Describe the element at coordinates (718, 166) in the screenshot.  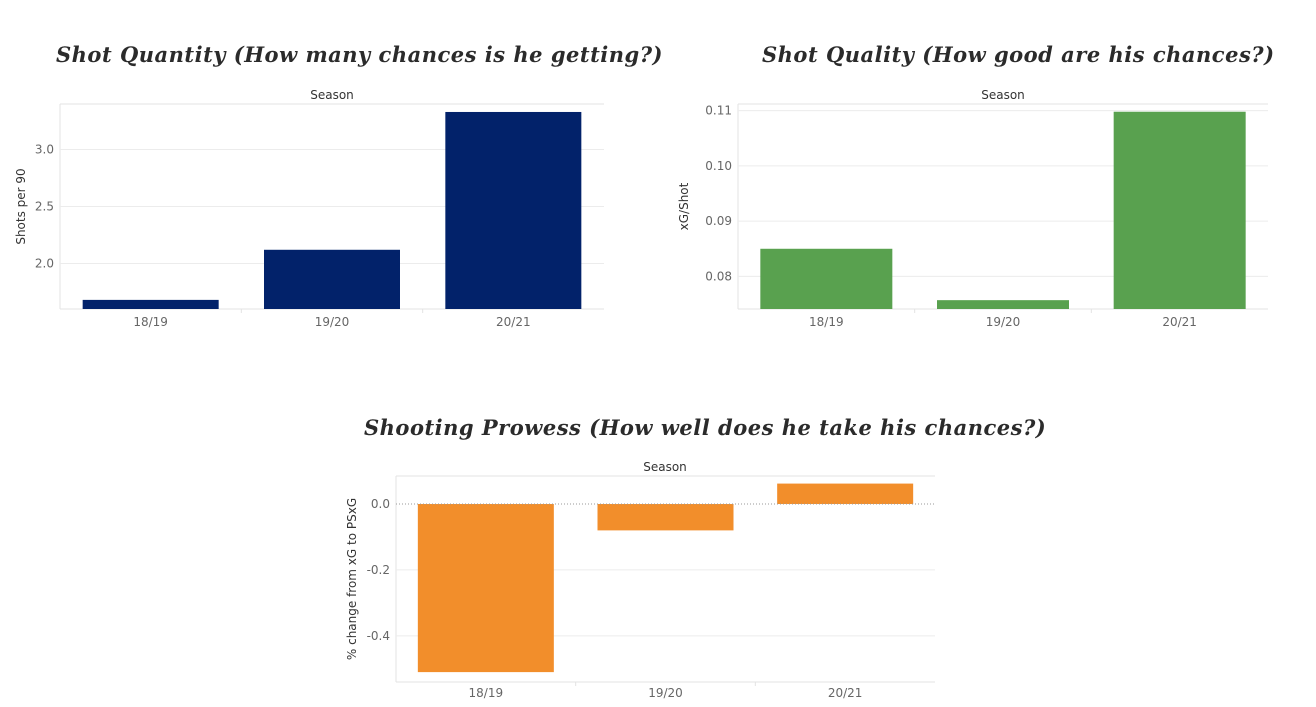
I see `y-tick-label: 0.10` at that location.